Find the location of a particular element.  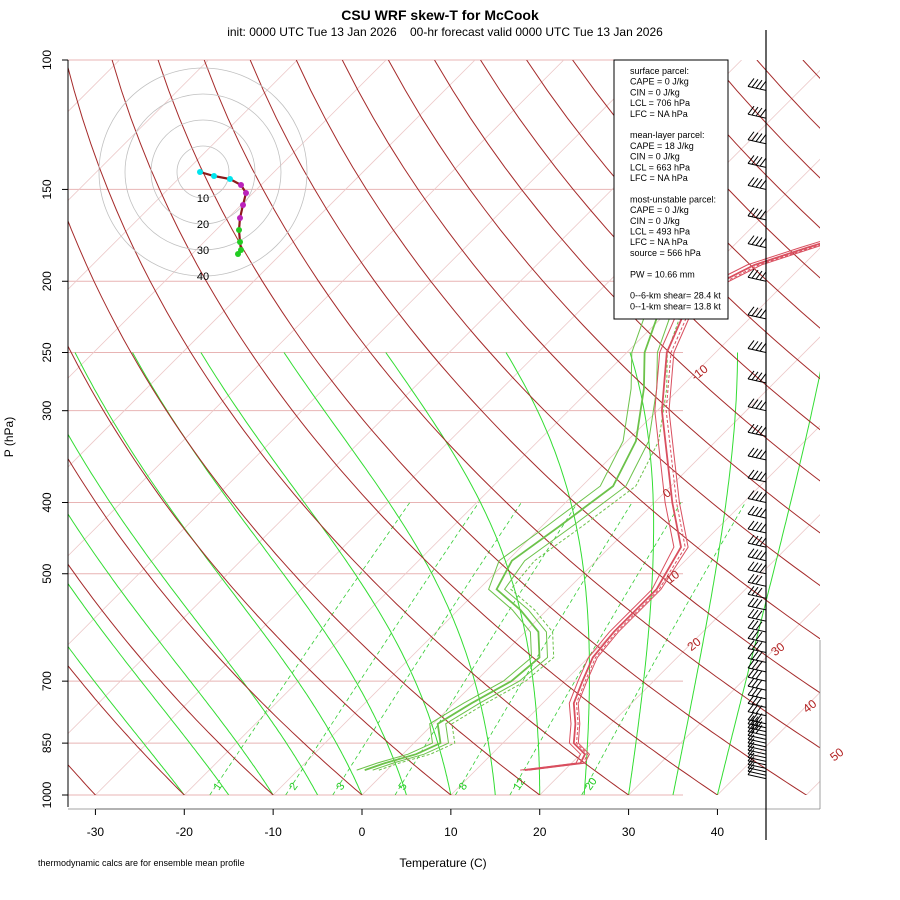

stats-line: CIN = 0 J/kg is located at coordinates (655, 221).